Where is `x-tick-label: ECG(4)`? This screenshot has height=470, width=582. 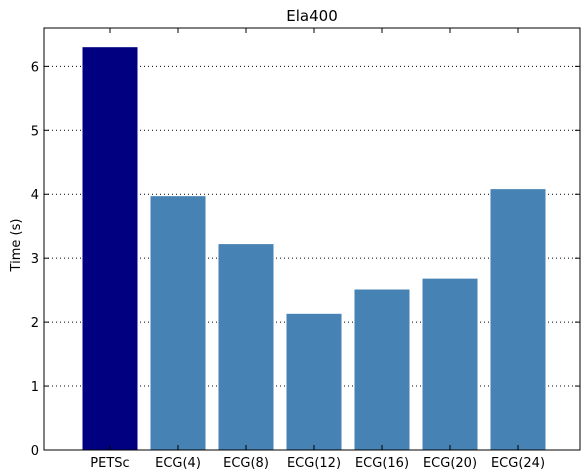 x-tick-label: ECG(4) is located at coordinates (178, 463).